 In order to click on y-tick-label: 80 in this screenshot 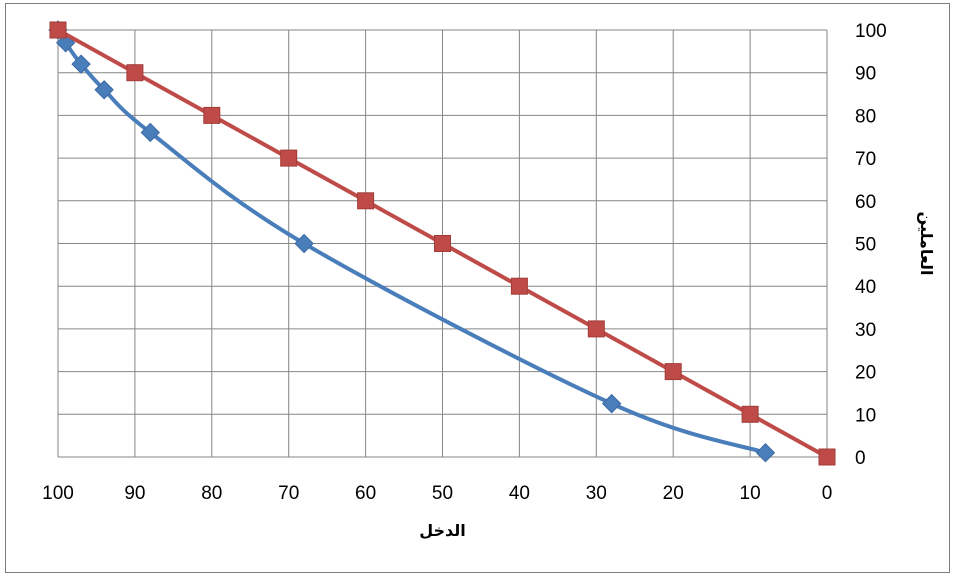, I will do `click(865, 116)`.